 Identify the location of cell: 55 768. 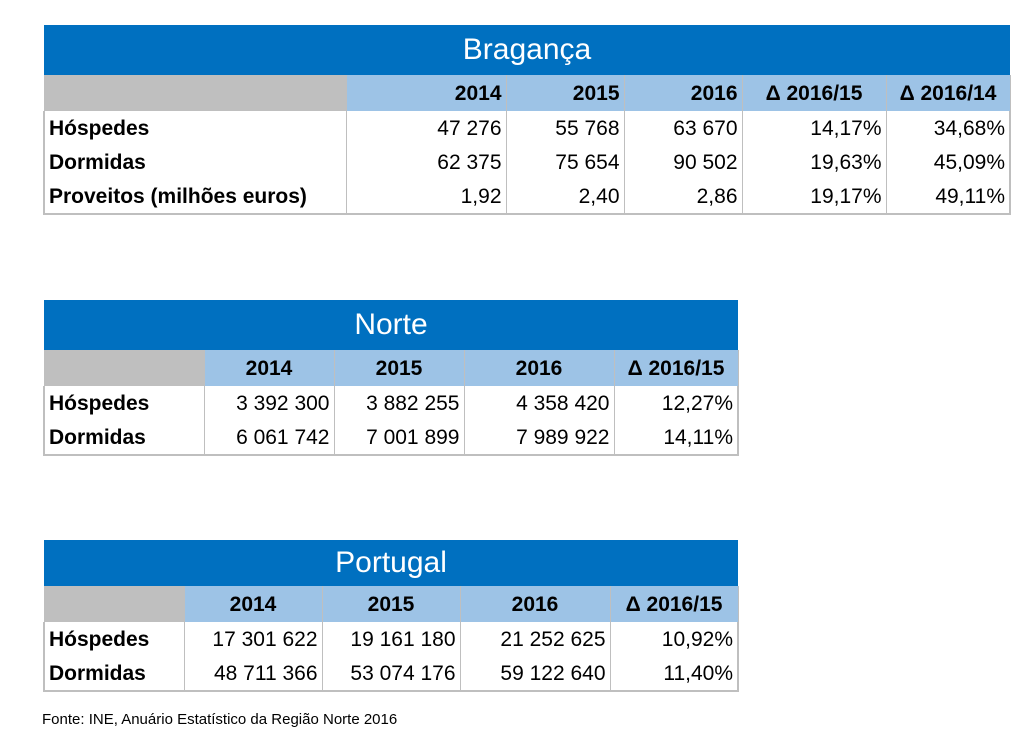
(564, 128).